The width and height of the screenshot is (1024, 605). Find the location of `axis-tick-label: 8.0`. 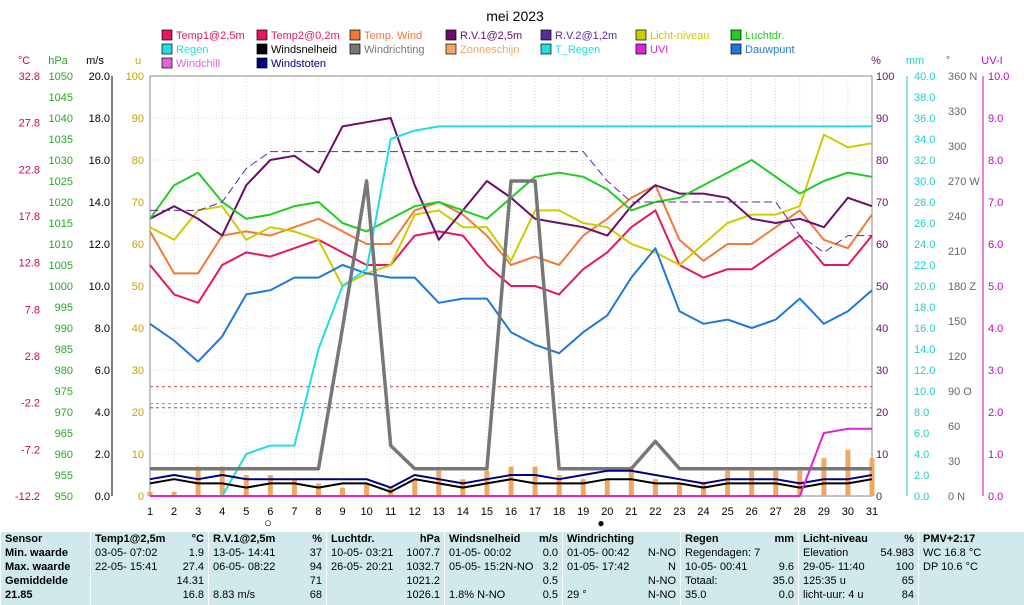

axis-tick-label: 8.0 is located at coordinates (995, 161).